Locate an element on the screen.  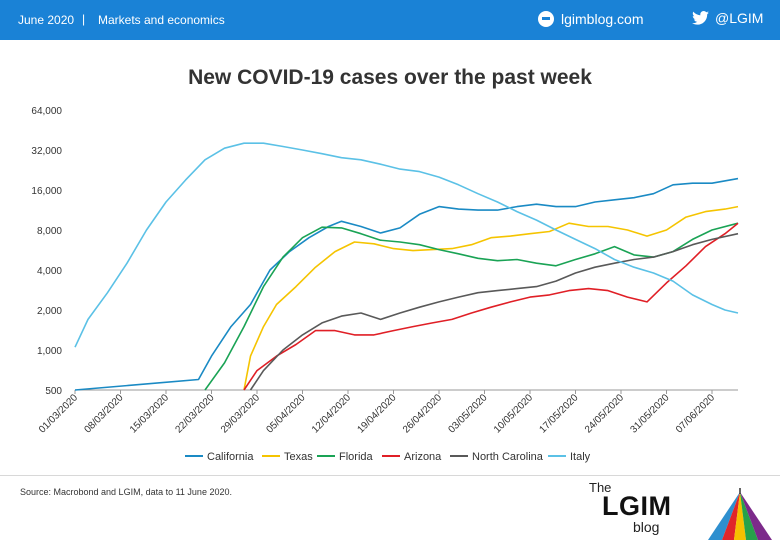
legend-label-arizona: Arizona is located at coordinates (423, 457).